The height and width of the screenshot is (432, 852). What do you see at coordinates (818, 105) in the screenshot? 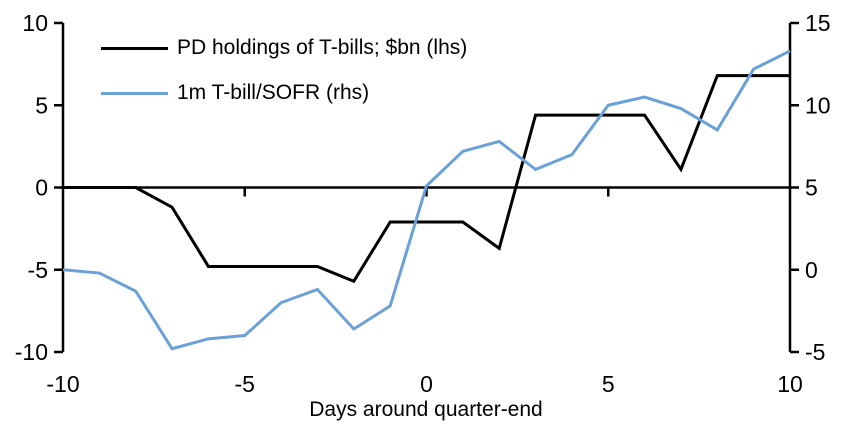
I see `right-axis-tick-label: 10` at bounding box center [818, 105].